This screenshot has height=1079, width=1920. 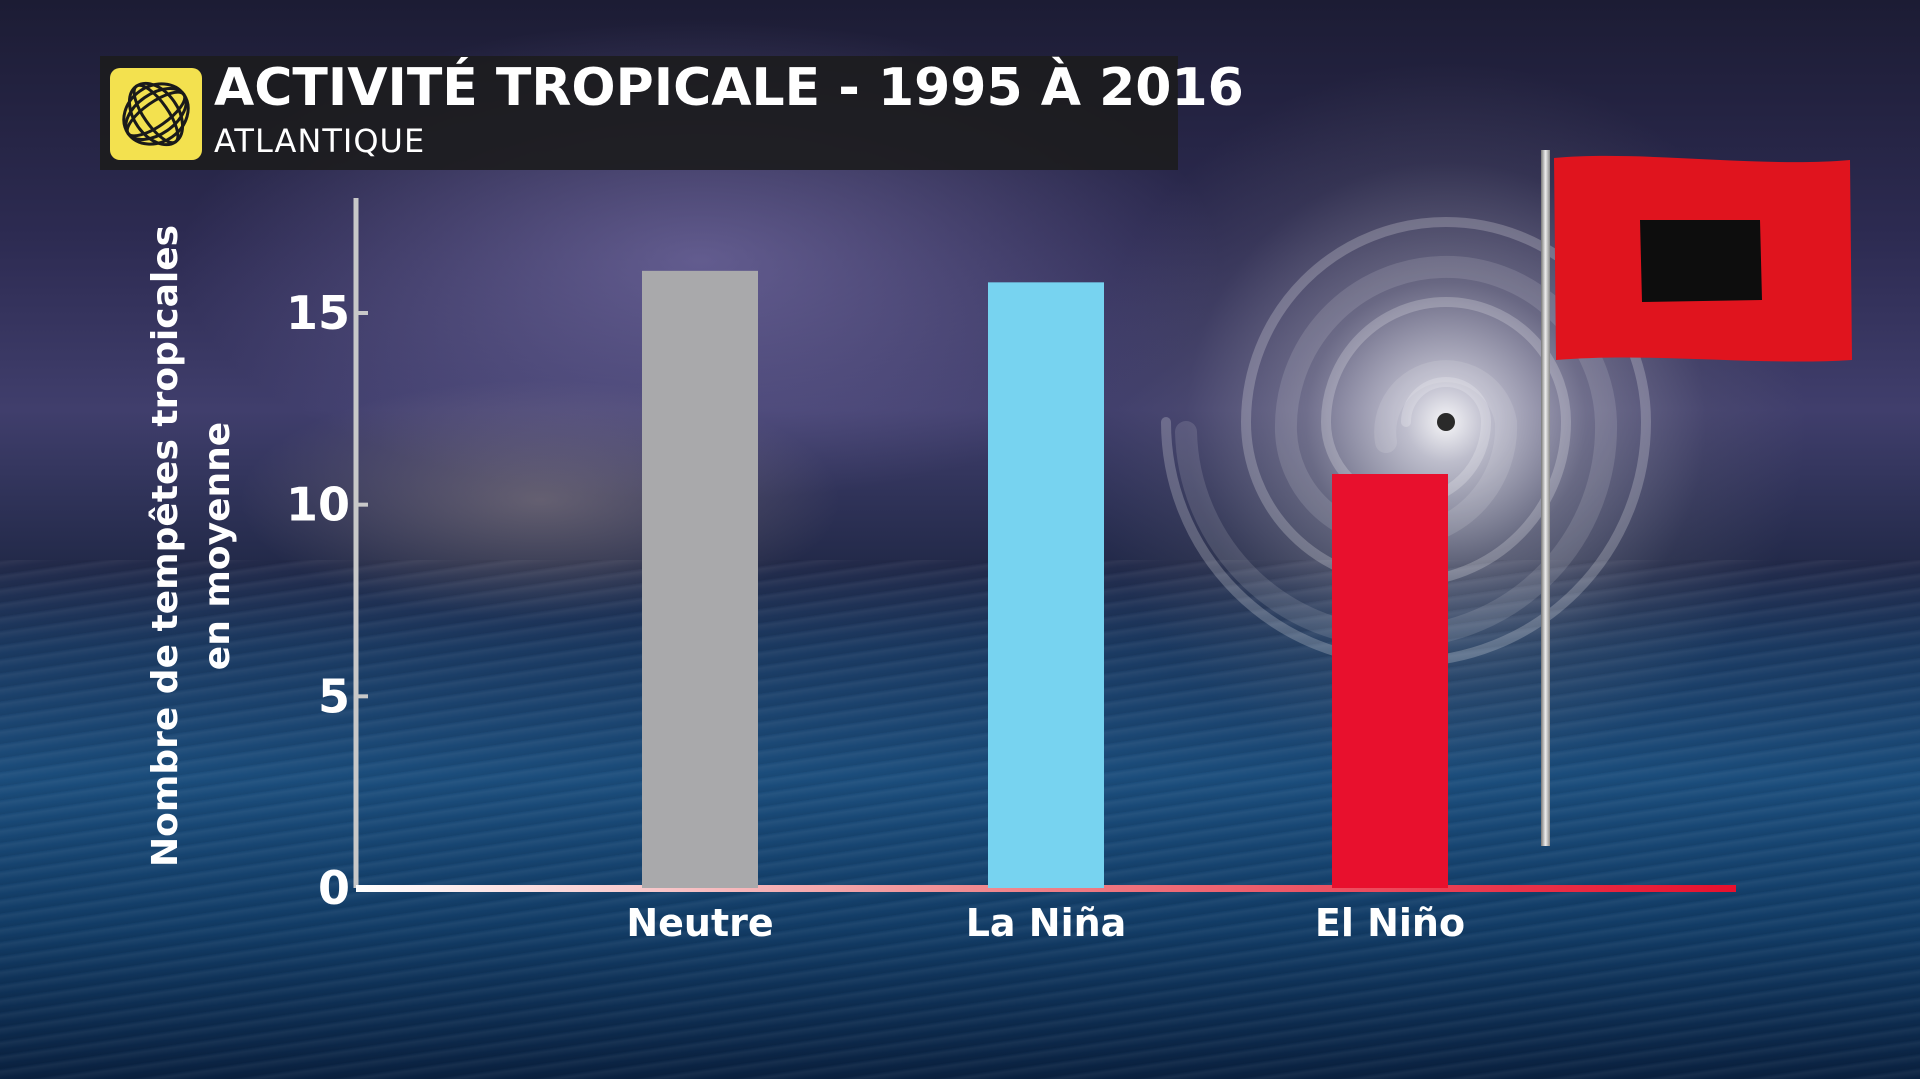 I want to click on x-axis-baseline, so click(x=1046, y=888).